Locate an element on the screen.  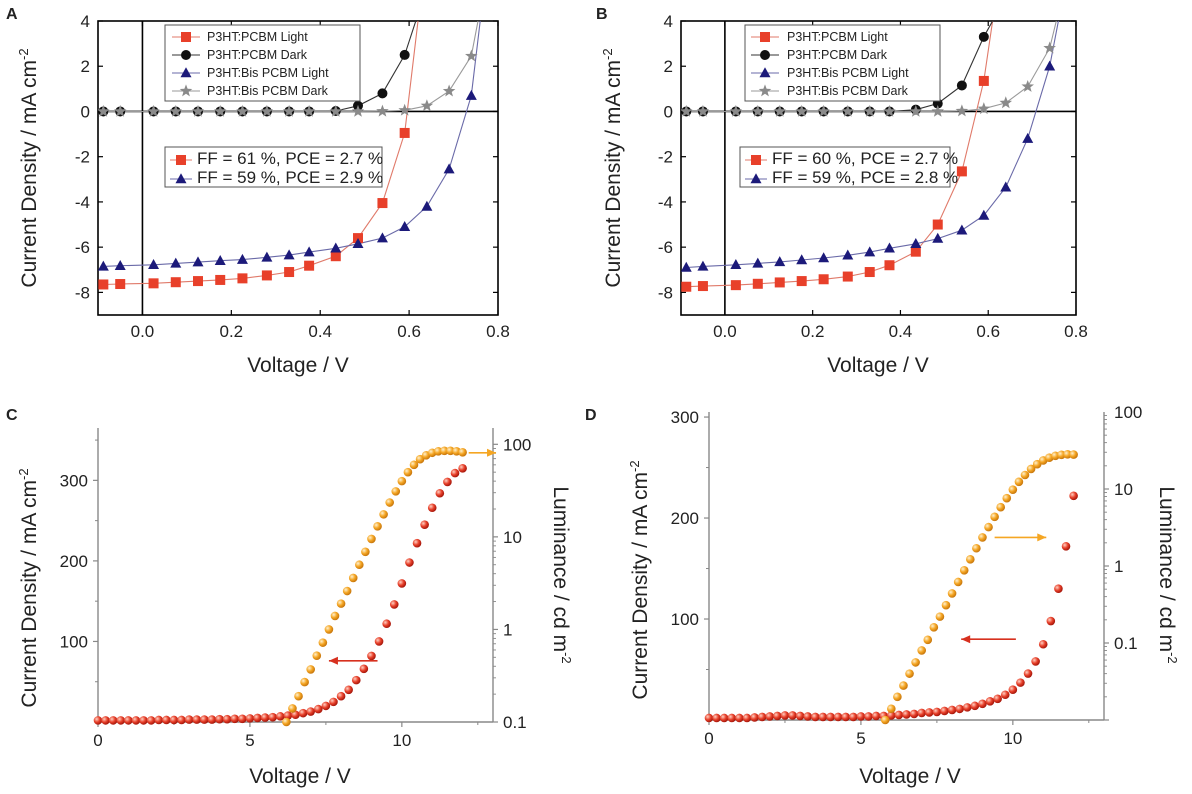
d-y2label-sup: -2 is located at coordinates (1172, 658).